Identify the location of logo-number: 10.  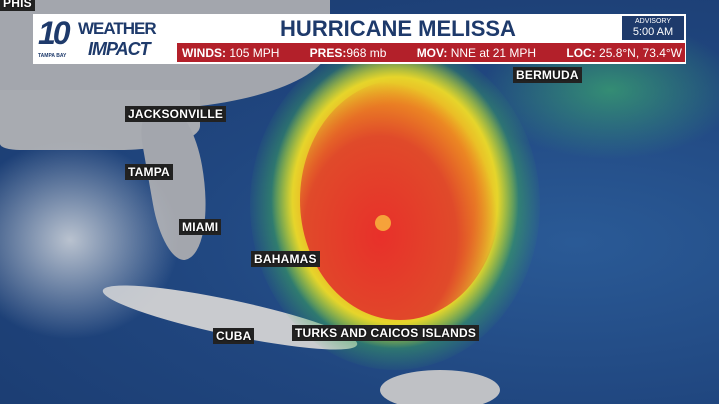
(54, 33).